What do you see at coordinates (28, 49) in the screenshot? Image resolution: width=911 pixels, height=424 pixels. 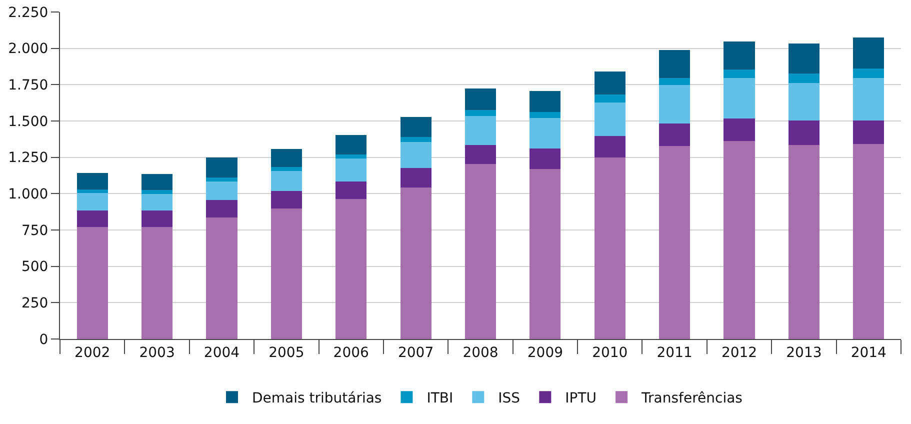 I see `y-tick-label: 2.000` at bounding box center [28, 49].